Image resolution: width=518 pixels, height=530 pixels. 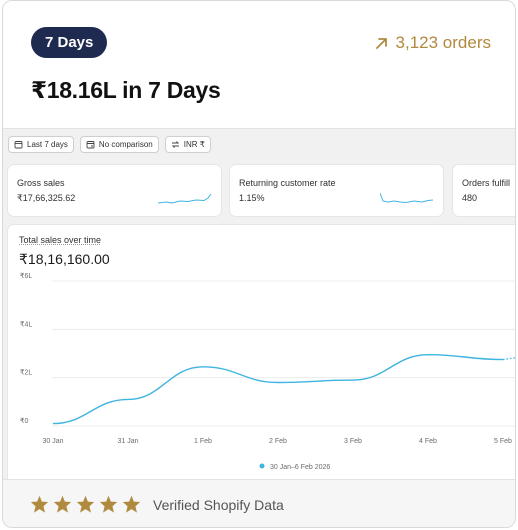 I want to click on sales-series-line, so click(x=278, y=389).